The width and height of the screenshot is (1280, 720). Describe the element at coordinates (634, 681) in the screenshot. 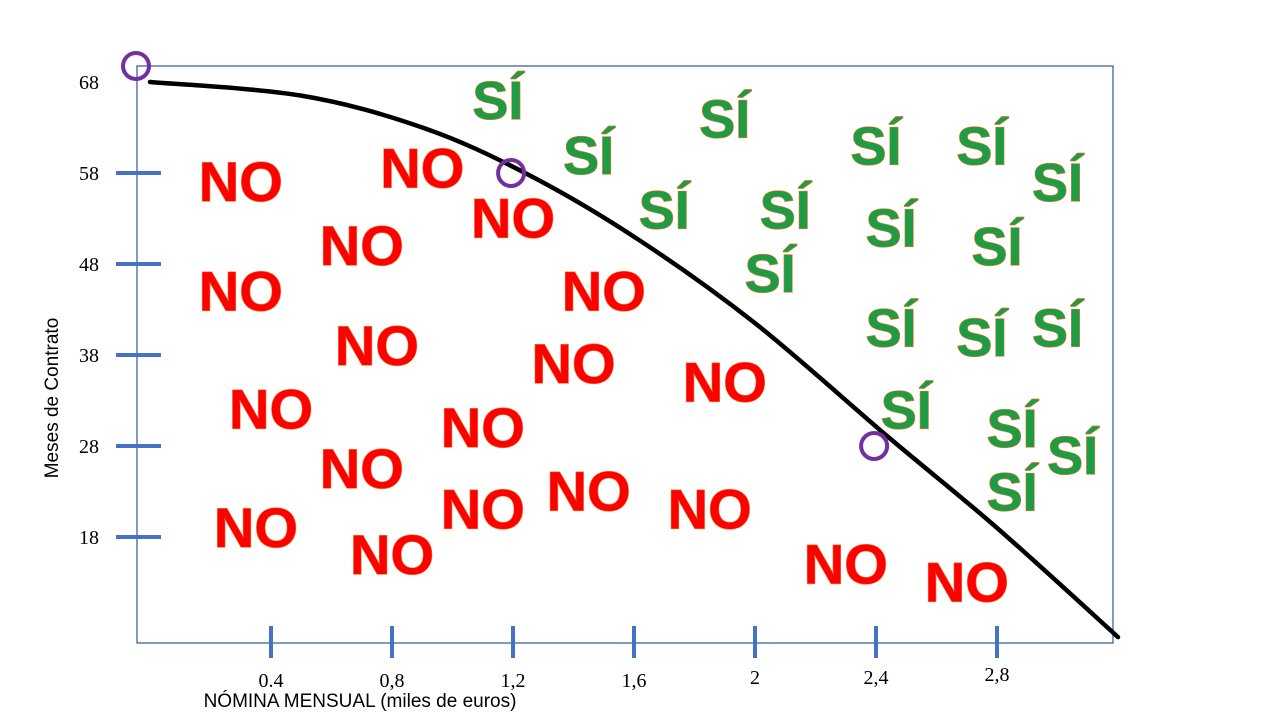

I see `x-tick-label: 1,6` at that location.